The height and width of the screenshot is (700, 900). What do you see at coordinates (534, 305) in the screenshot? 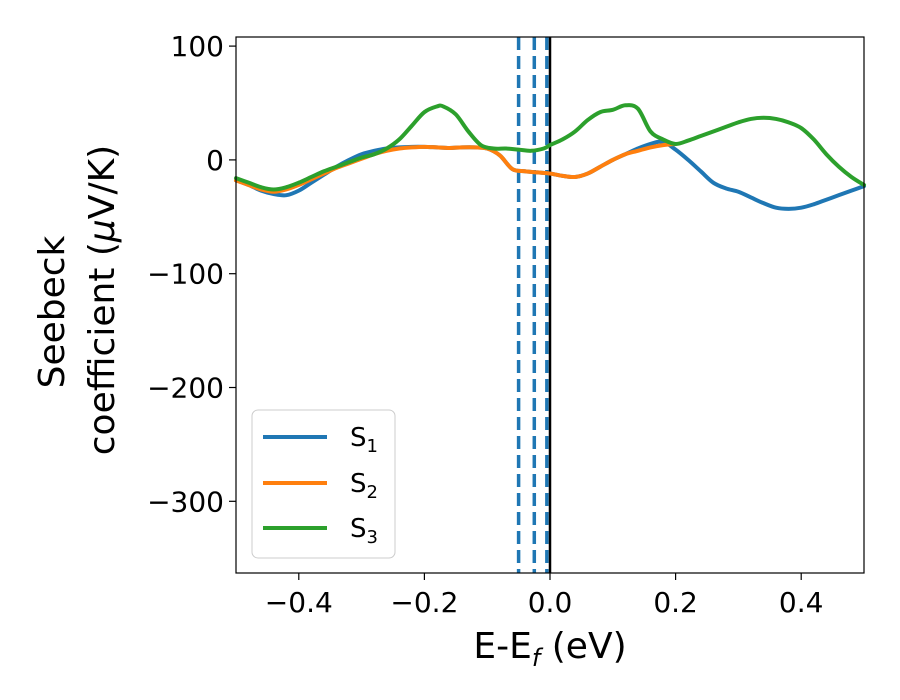
I see `vertical-reference-lines` at bounding box center [534, 305].